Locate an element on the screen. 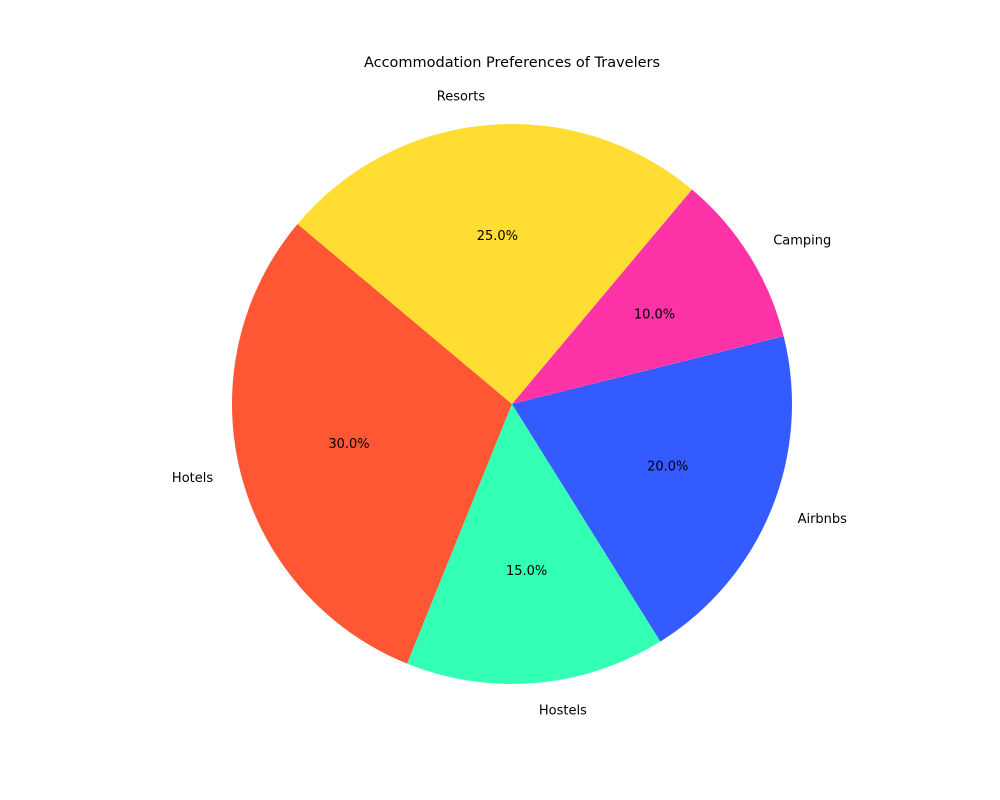  pie-slice-airbnbs is located at coordinates (652, 489).